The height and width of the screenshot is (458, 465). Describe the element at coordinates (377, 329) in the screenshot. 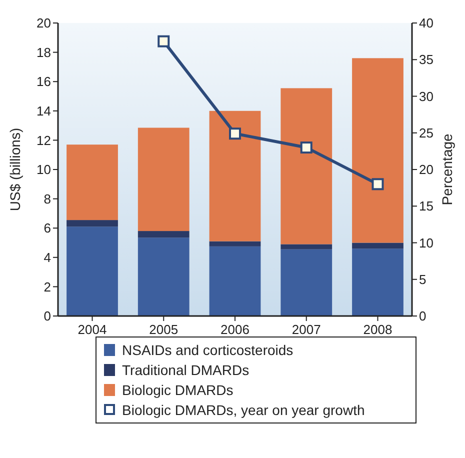

I see `x-tick-label: 2008` at that location.